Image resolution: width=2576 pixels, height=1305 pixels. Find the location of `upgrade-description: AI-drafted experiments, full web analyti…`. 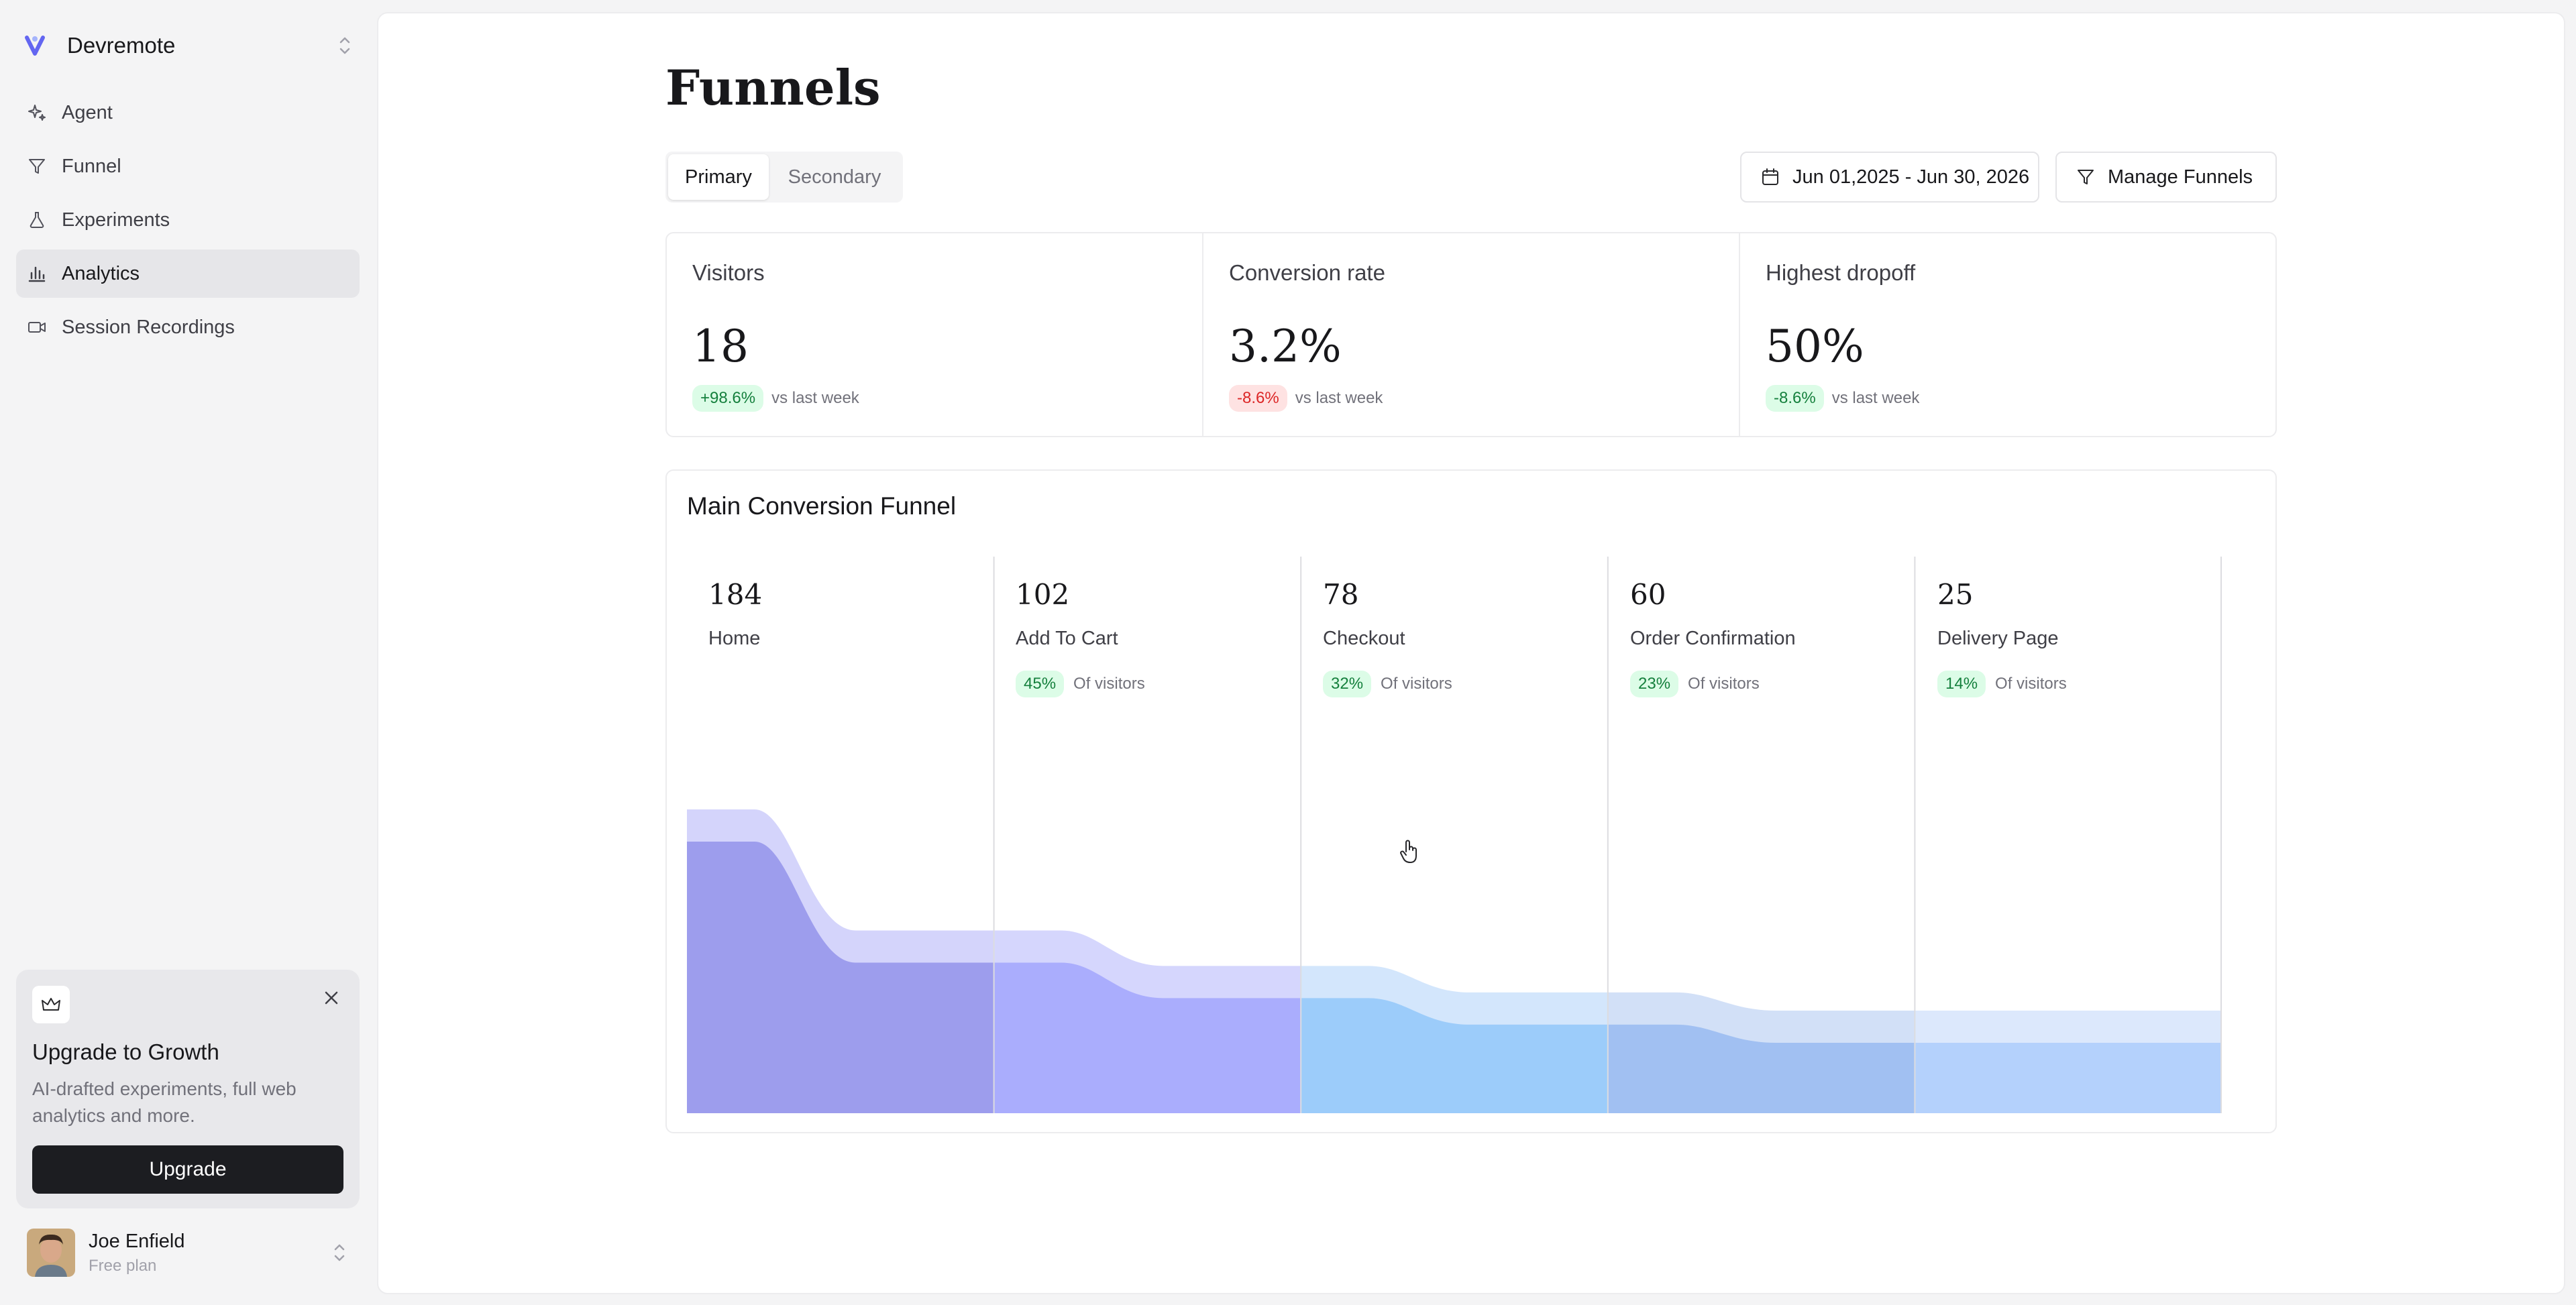

upgrade-description: AI-drafted experiments, full web analyti… is located at coordinates (164, 1102).